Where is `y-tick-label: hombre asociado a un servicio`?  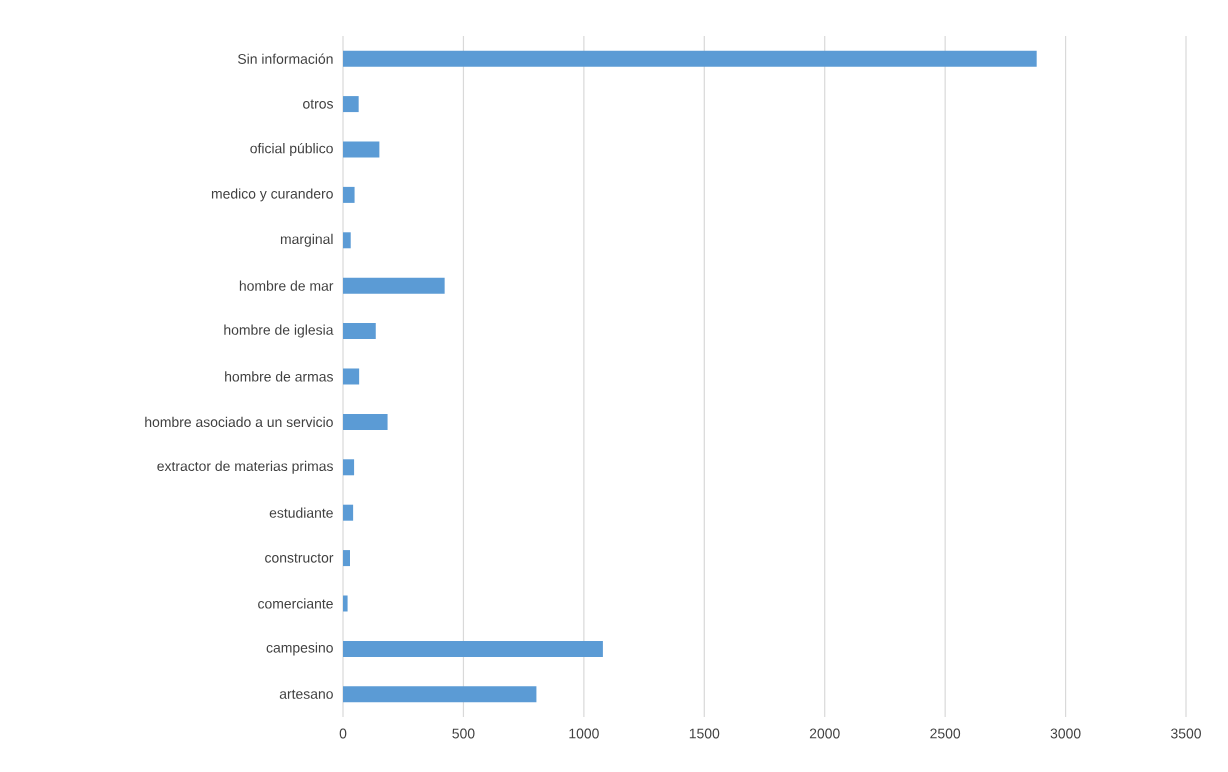
y-tick-label: hombre asociado a un servicio is located at coordinates (239, 422).